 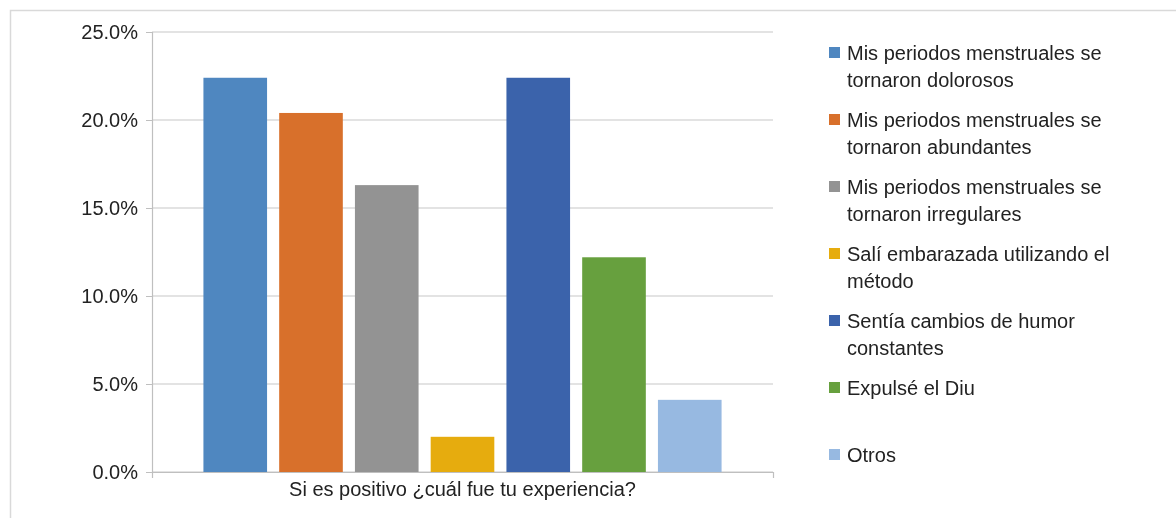 I want to click on x-tick-label: Si es positivo ¿cuál fue tu experiencia?, so click(x=462, y=489).